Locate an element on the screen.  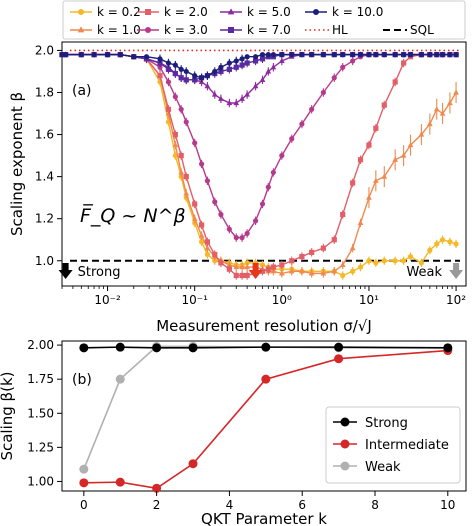
panel-b-legend: Strong Intermediate Weak is located at coordinates (393, 445).